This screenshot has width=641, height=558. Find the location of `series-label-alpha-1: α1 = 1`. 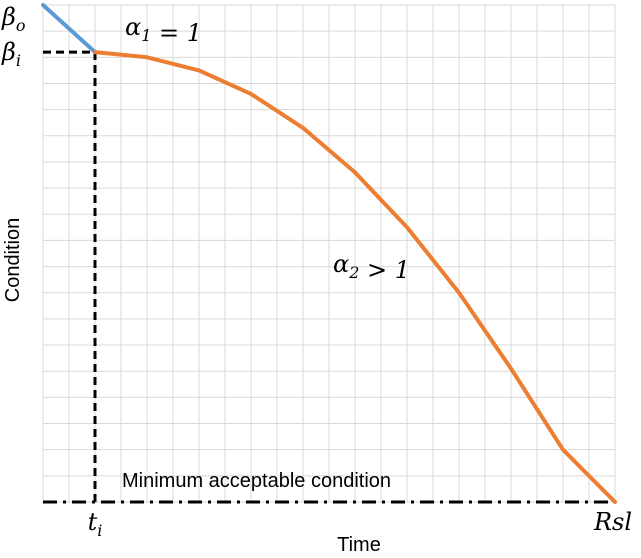

series-label-alpha-1: α1 = 1 is located at coordinates (163, 30).